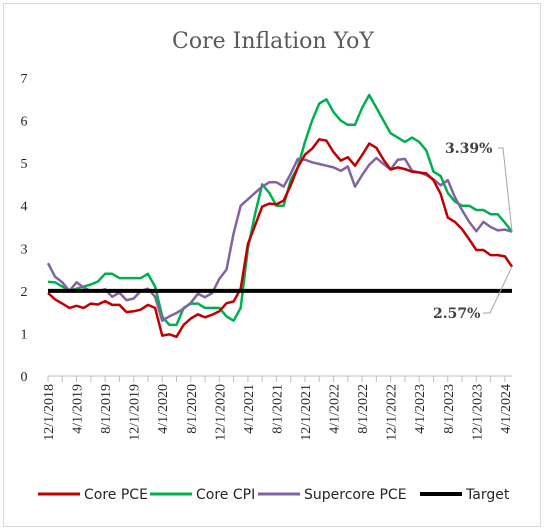 The image size is (546, 532). I want to click on x-tick-label: 12/1/2019, so click(135, 412).